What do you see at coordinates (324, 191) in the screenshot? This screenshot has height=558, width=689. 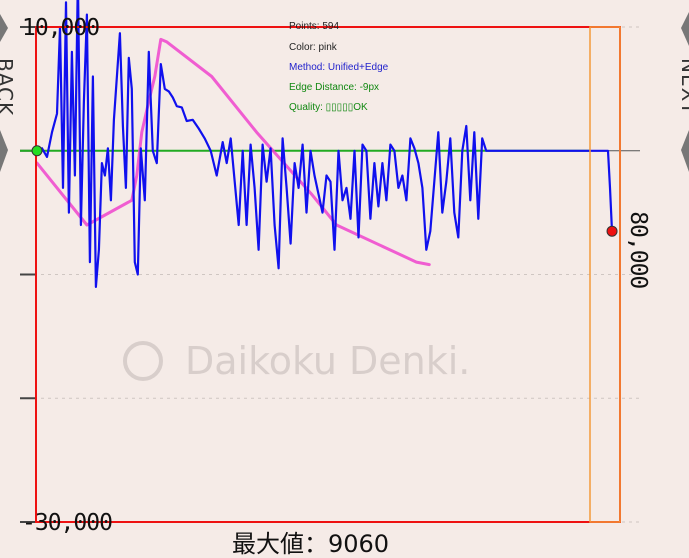 I see `markers` at bounding box center [324, 191].